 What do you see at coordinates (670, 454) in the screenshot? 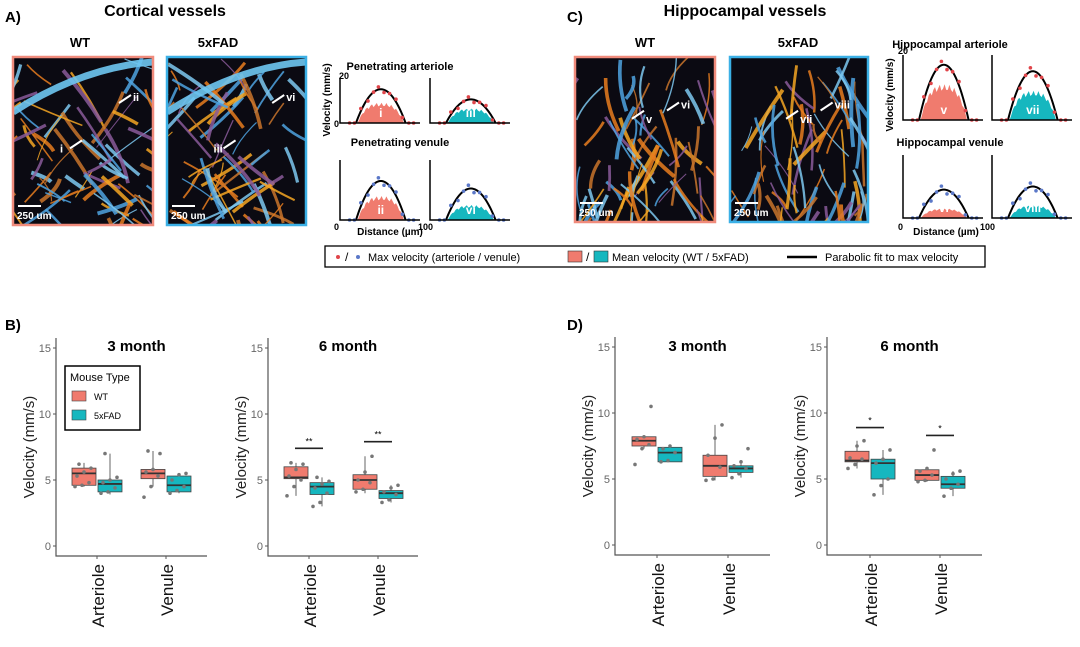
I see `box-5xFAD-Arteriole` at bounding box center [670, 454].